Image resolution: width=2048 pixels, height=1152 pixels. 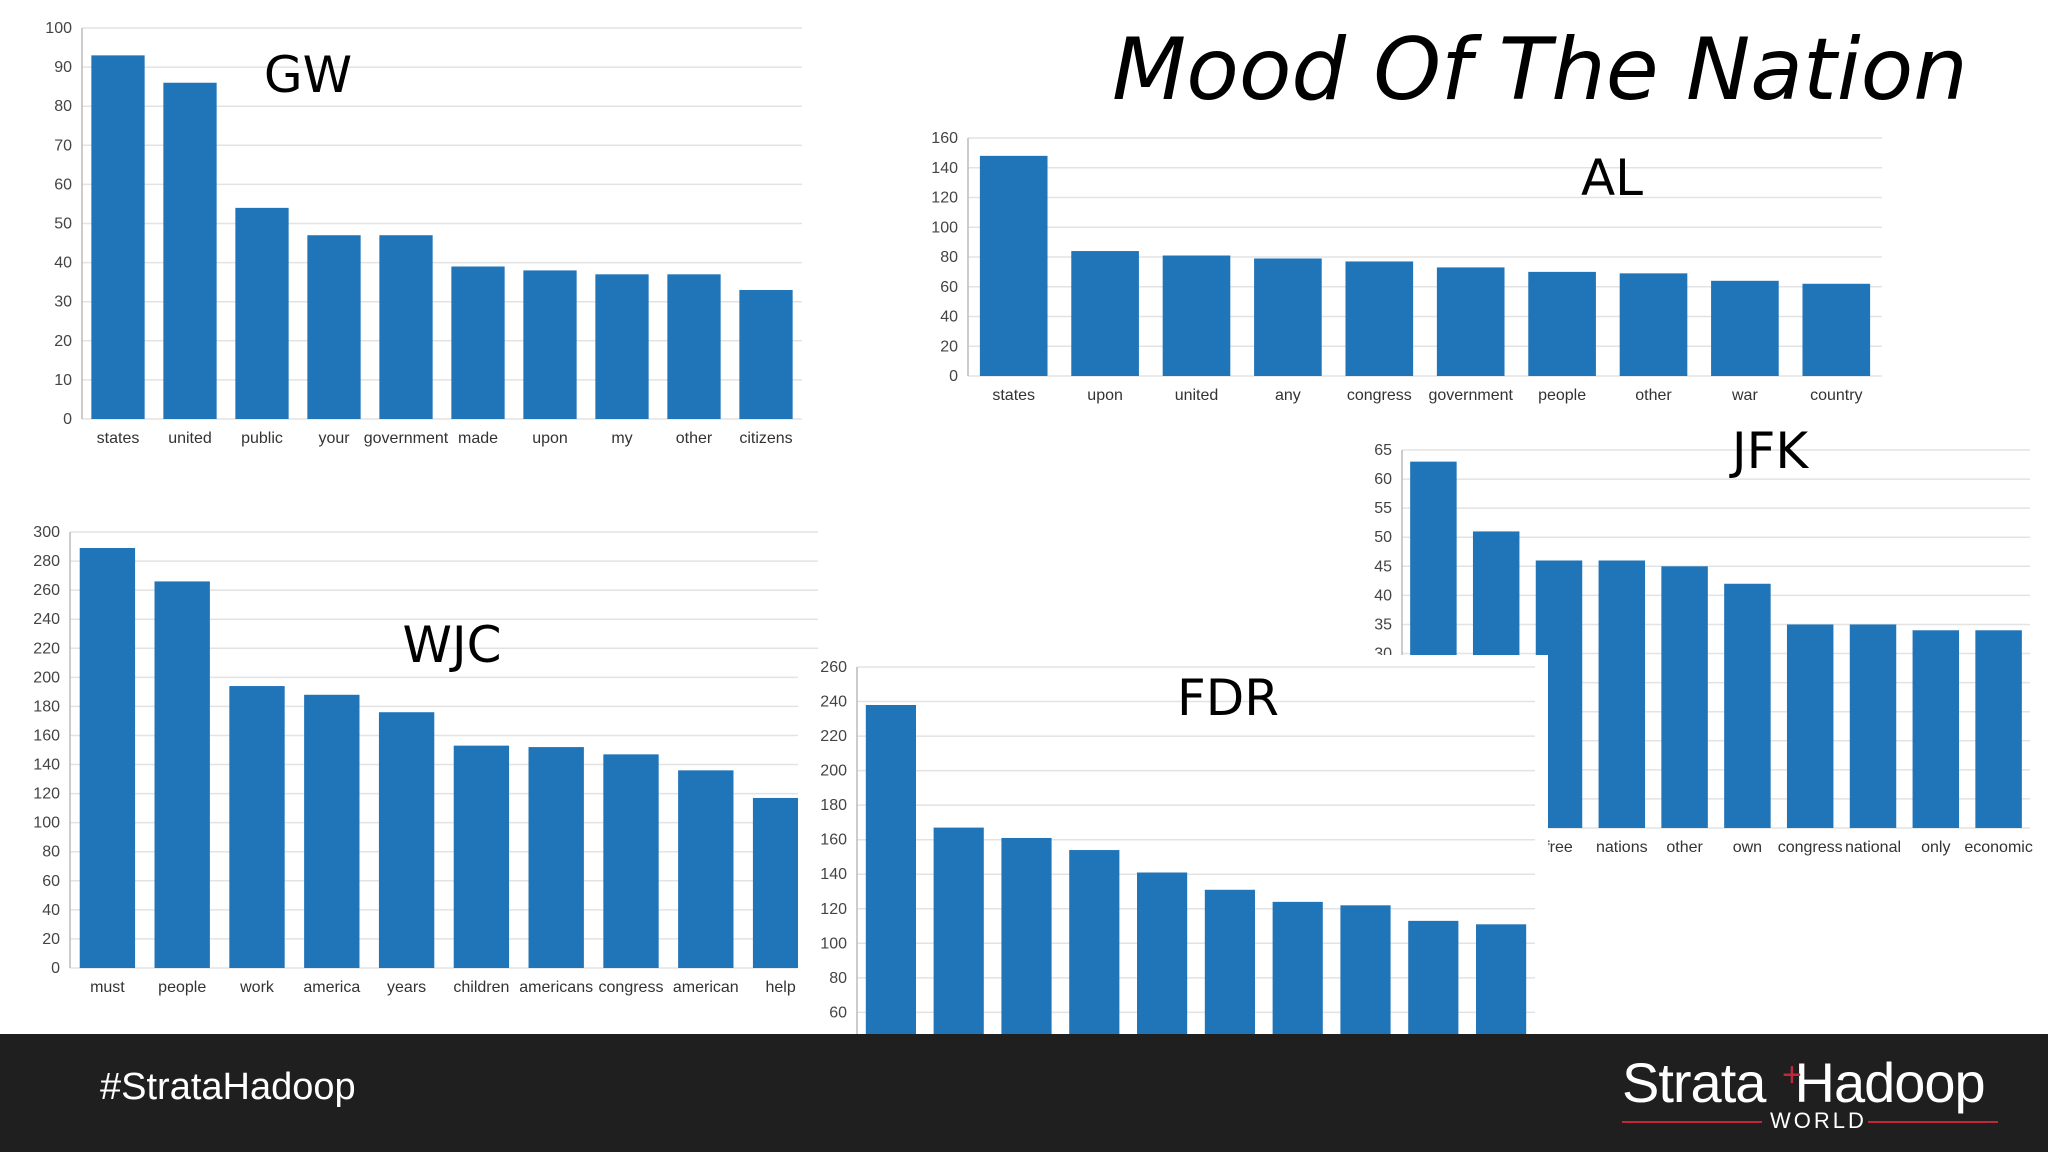 I want to click on y-tick-label: 300, so click(x=46, y=532).